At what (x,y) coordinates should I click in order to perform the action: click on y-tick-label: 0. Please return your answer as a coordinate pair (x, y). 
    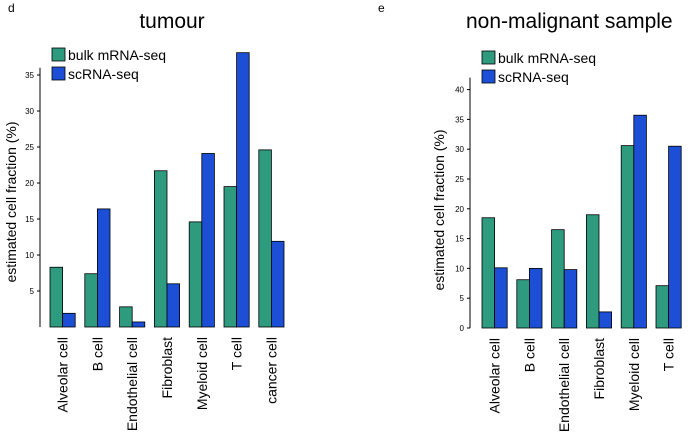
    Looking at the image, I should click on (462, 328).